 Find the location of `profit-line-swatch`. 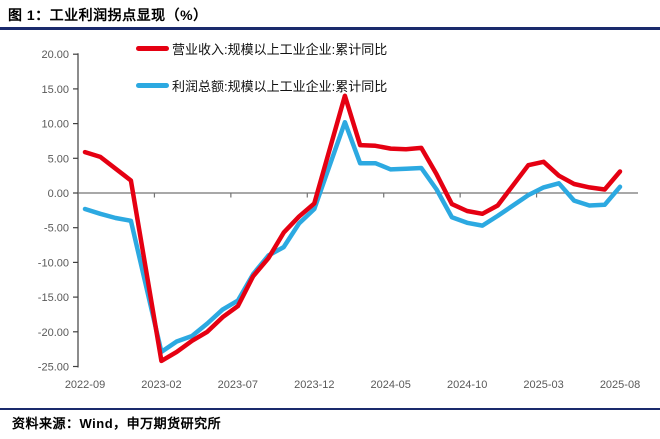

profit-line-swatch is located at coordinates (152, 85).